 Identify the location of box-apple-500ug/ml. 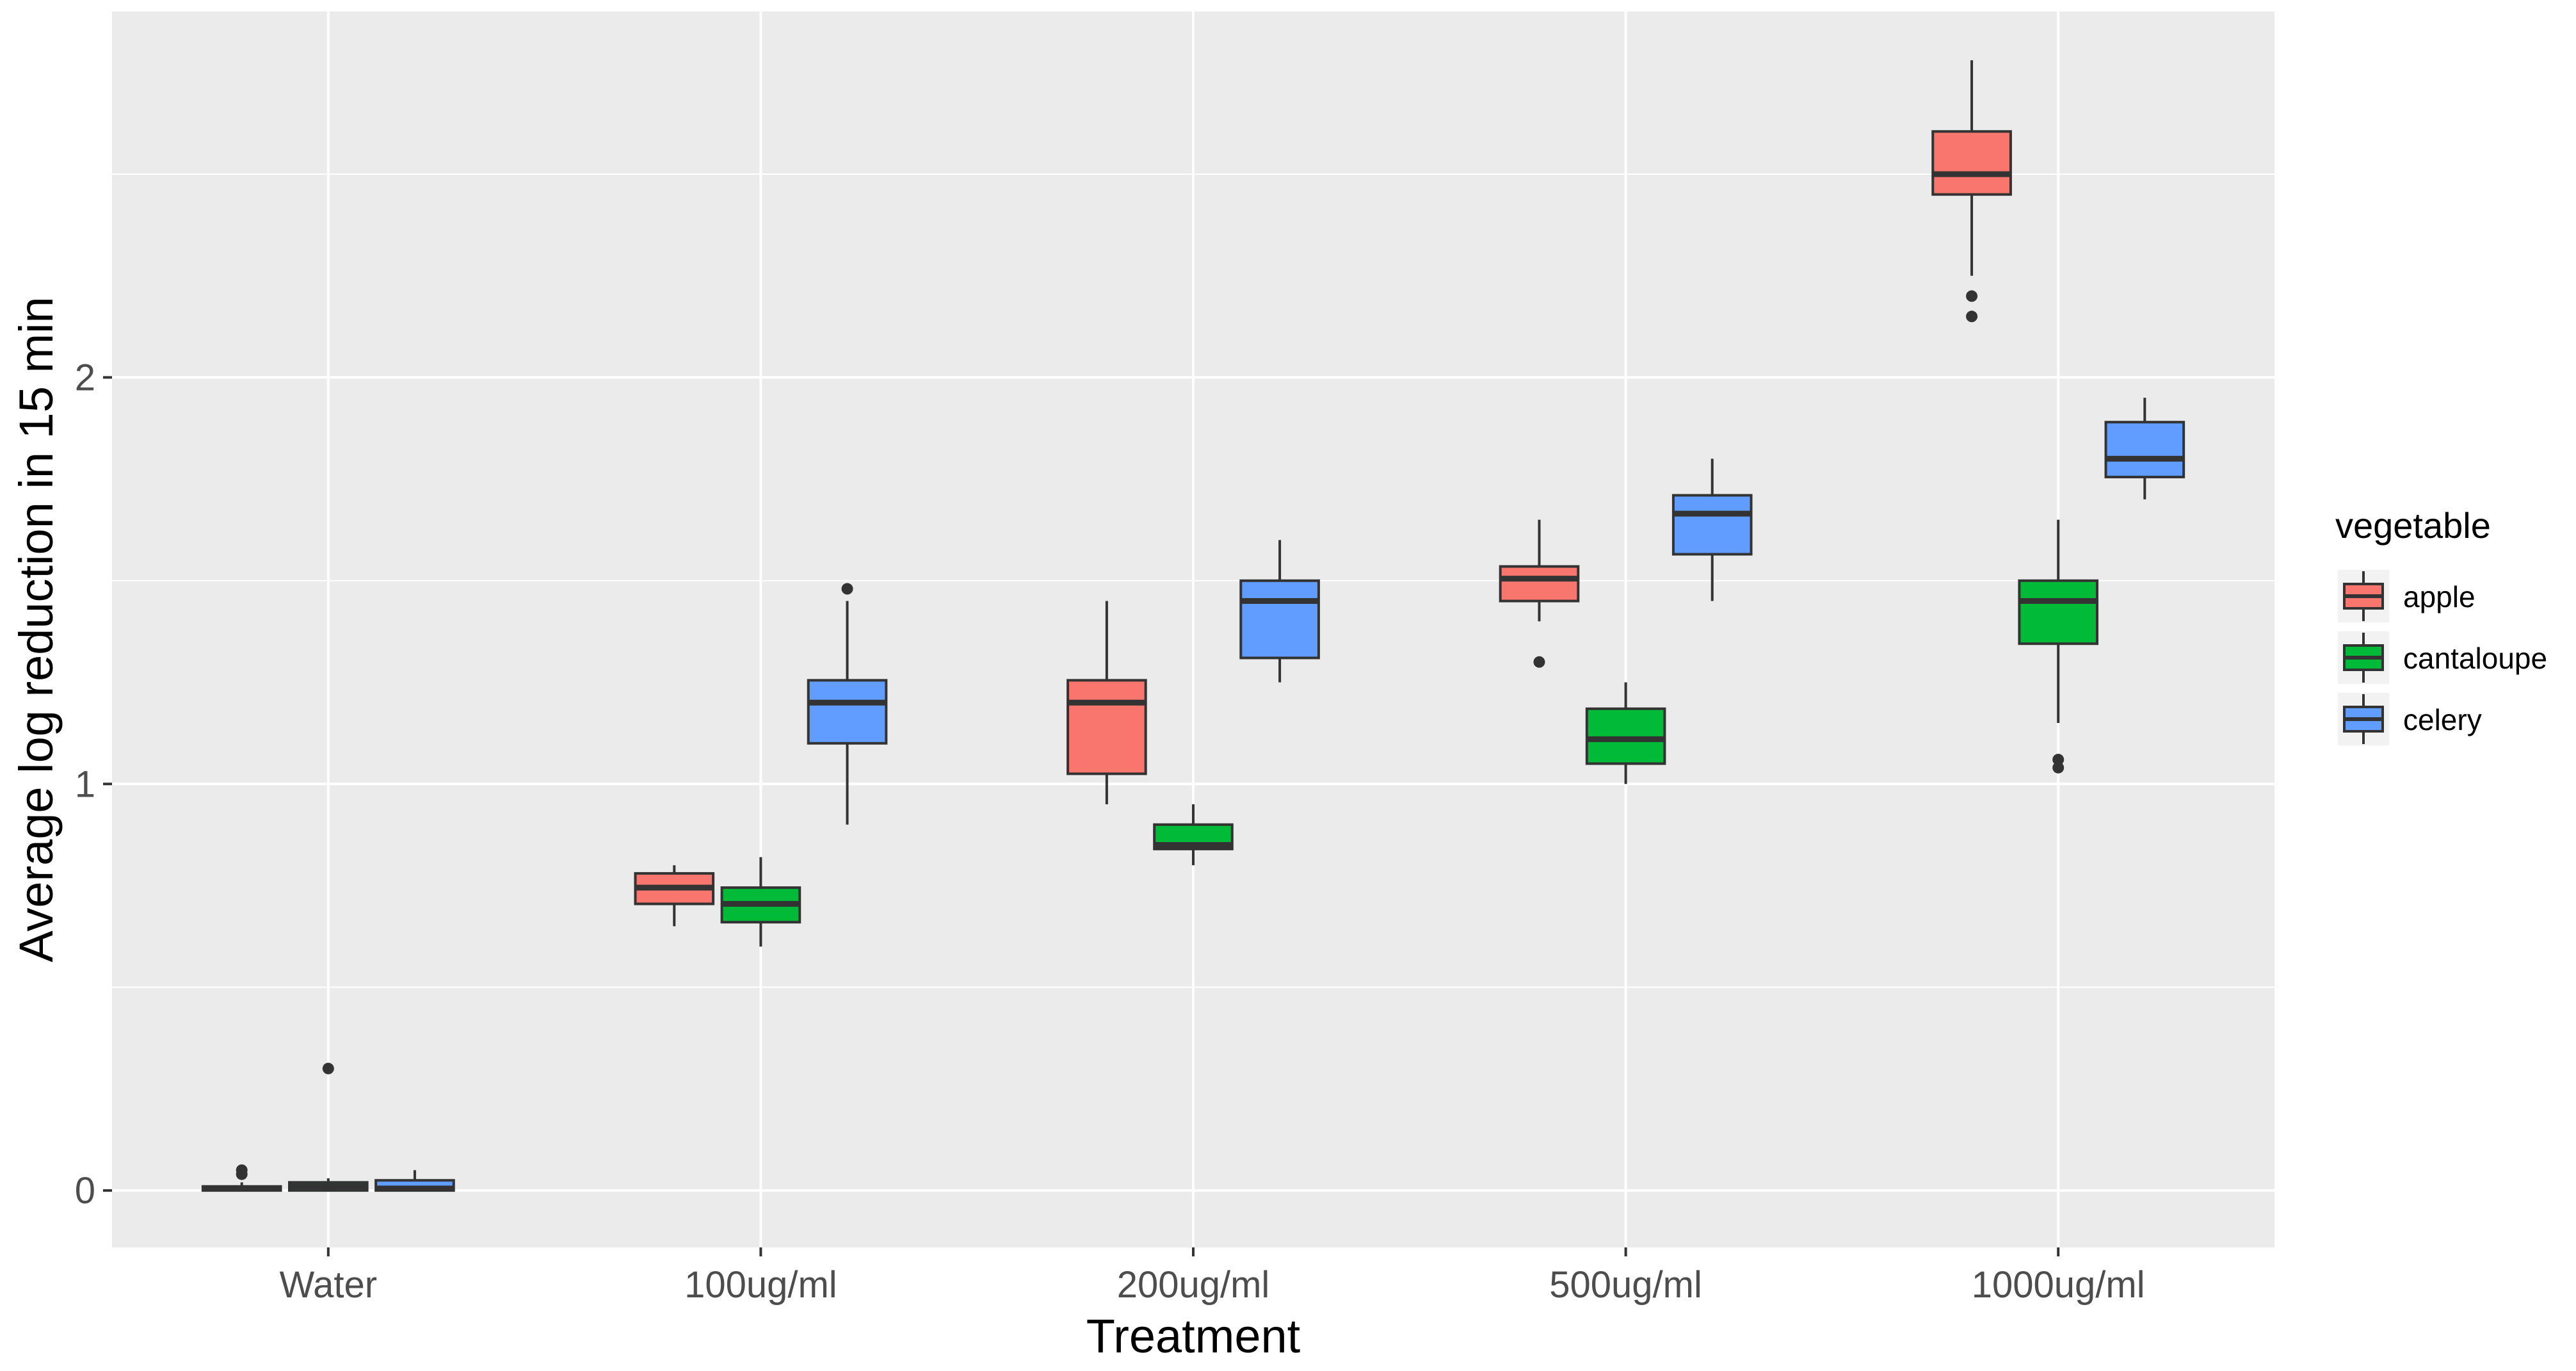
(1539, 593).